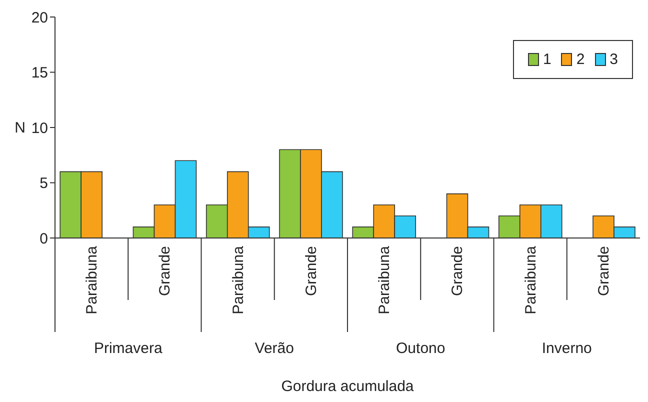  Describe the element at coordinates (20, 128) in the screenshot. I see `y-axis-title: N` at that location.